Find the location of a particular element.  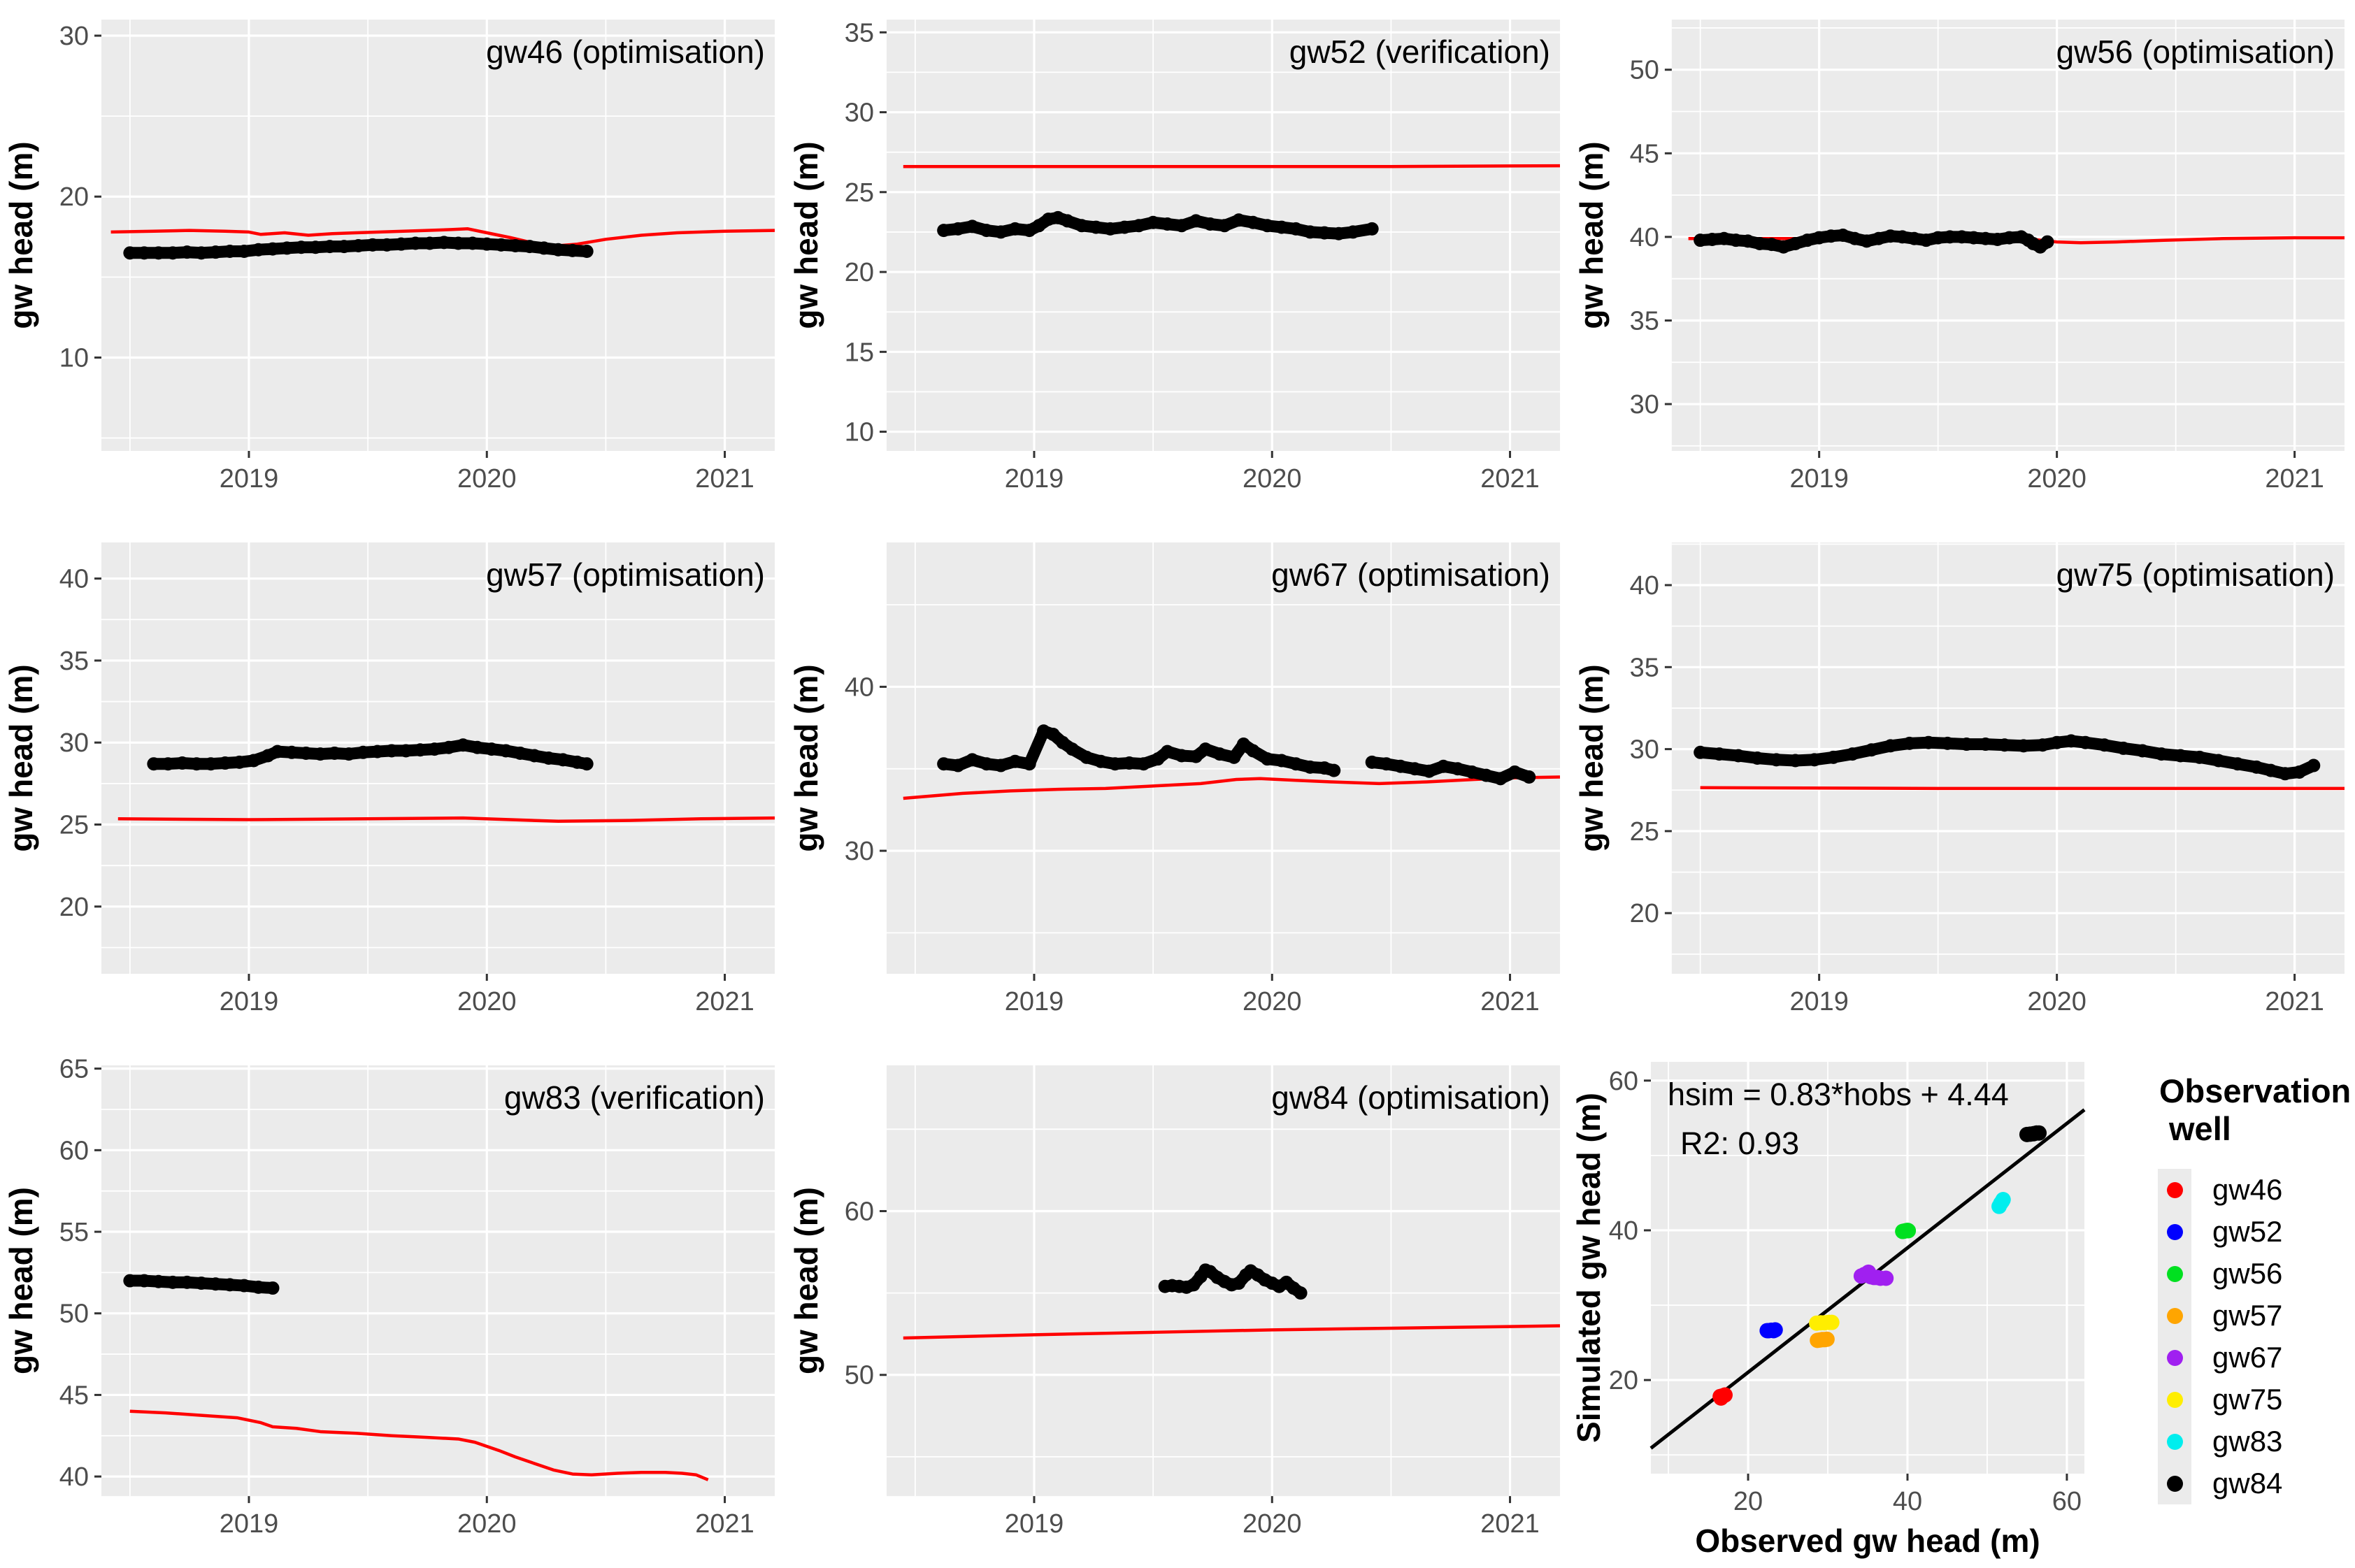

legend-item-label: gw84 is located at coordinates (2247, 1483).